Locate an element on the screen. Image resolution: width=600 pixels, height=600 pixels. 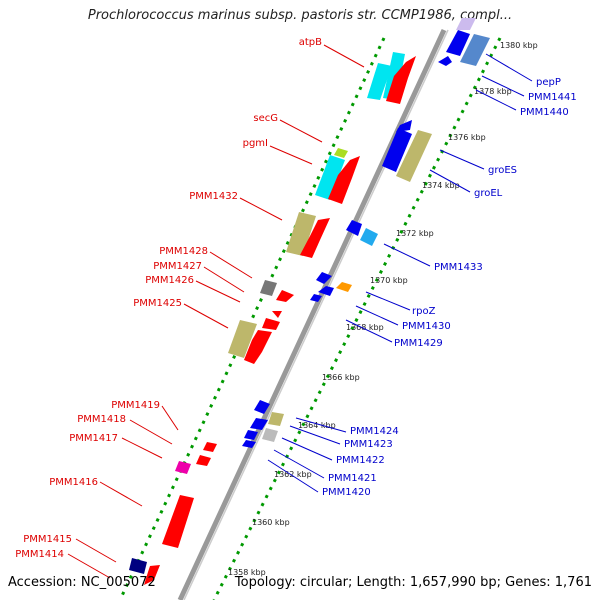
gene-PMM1430-a is located at coordinates (324, 278).